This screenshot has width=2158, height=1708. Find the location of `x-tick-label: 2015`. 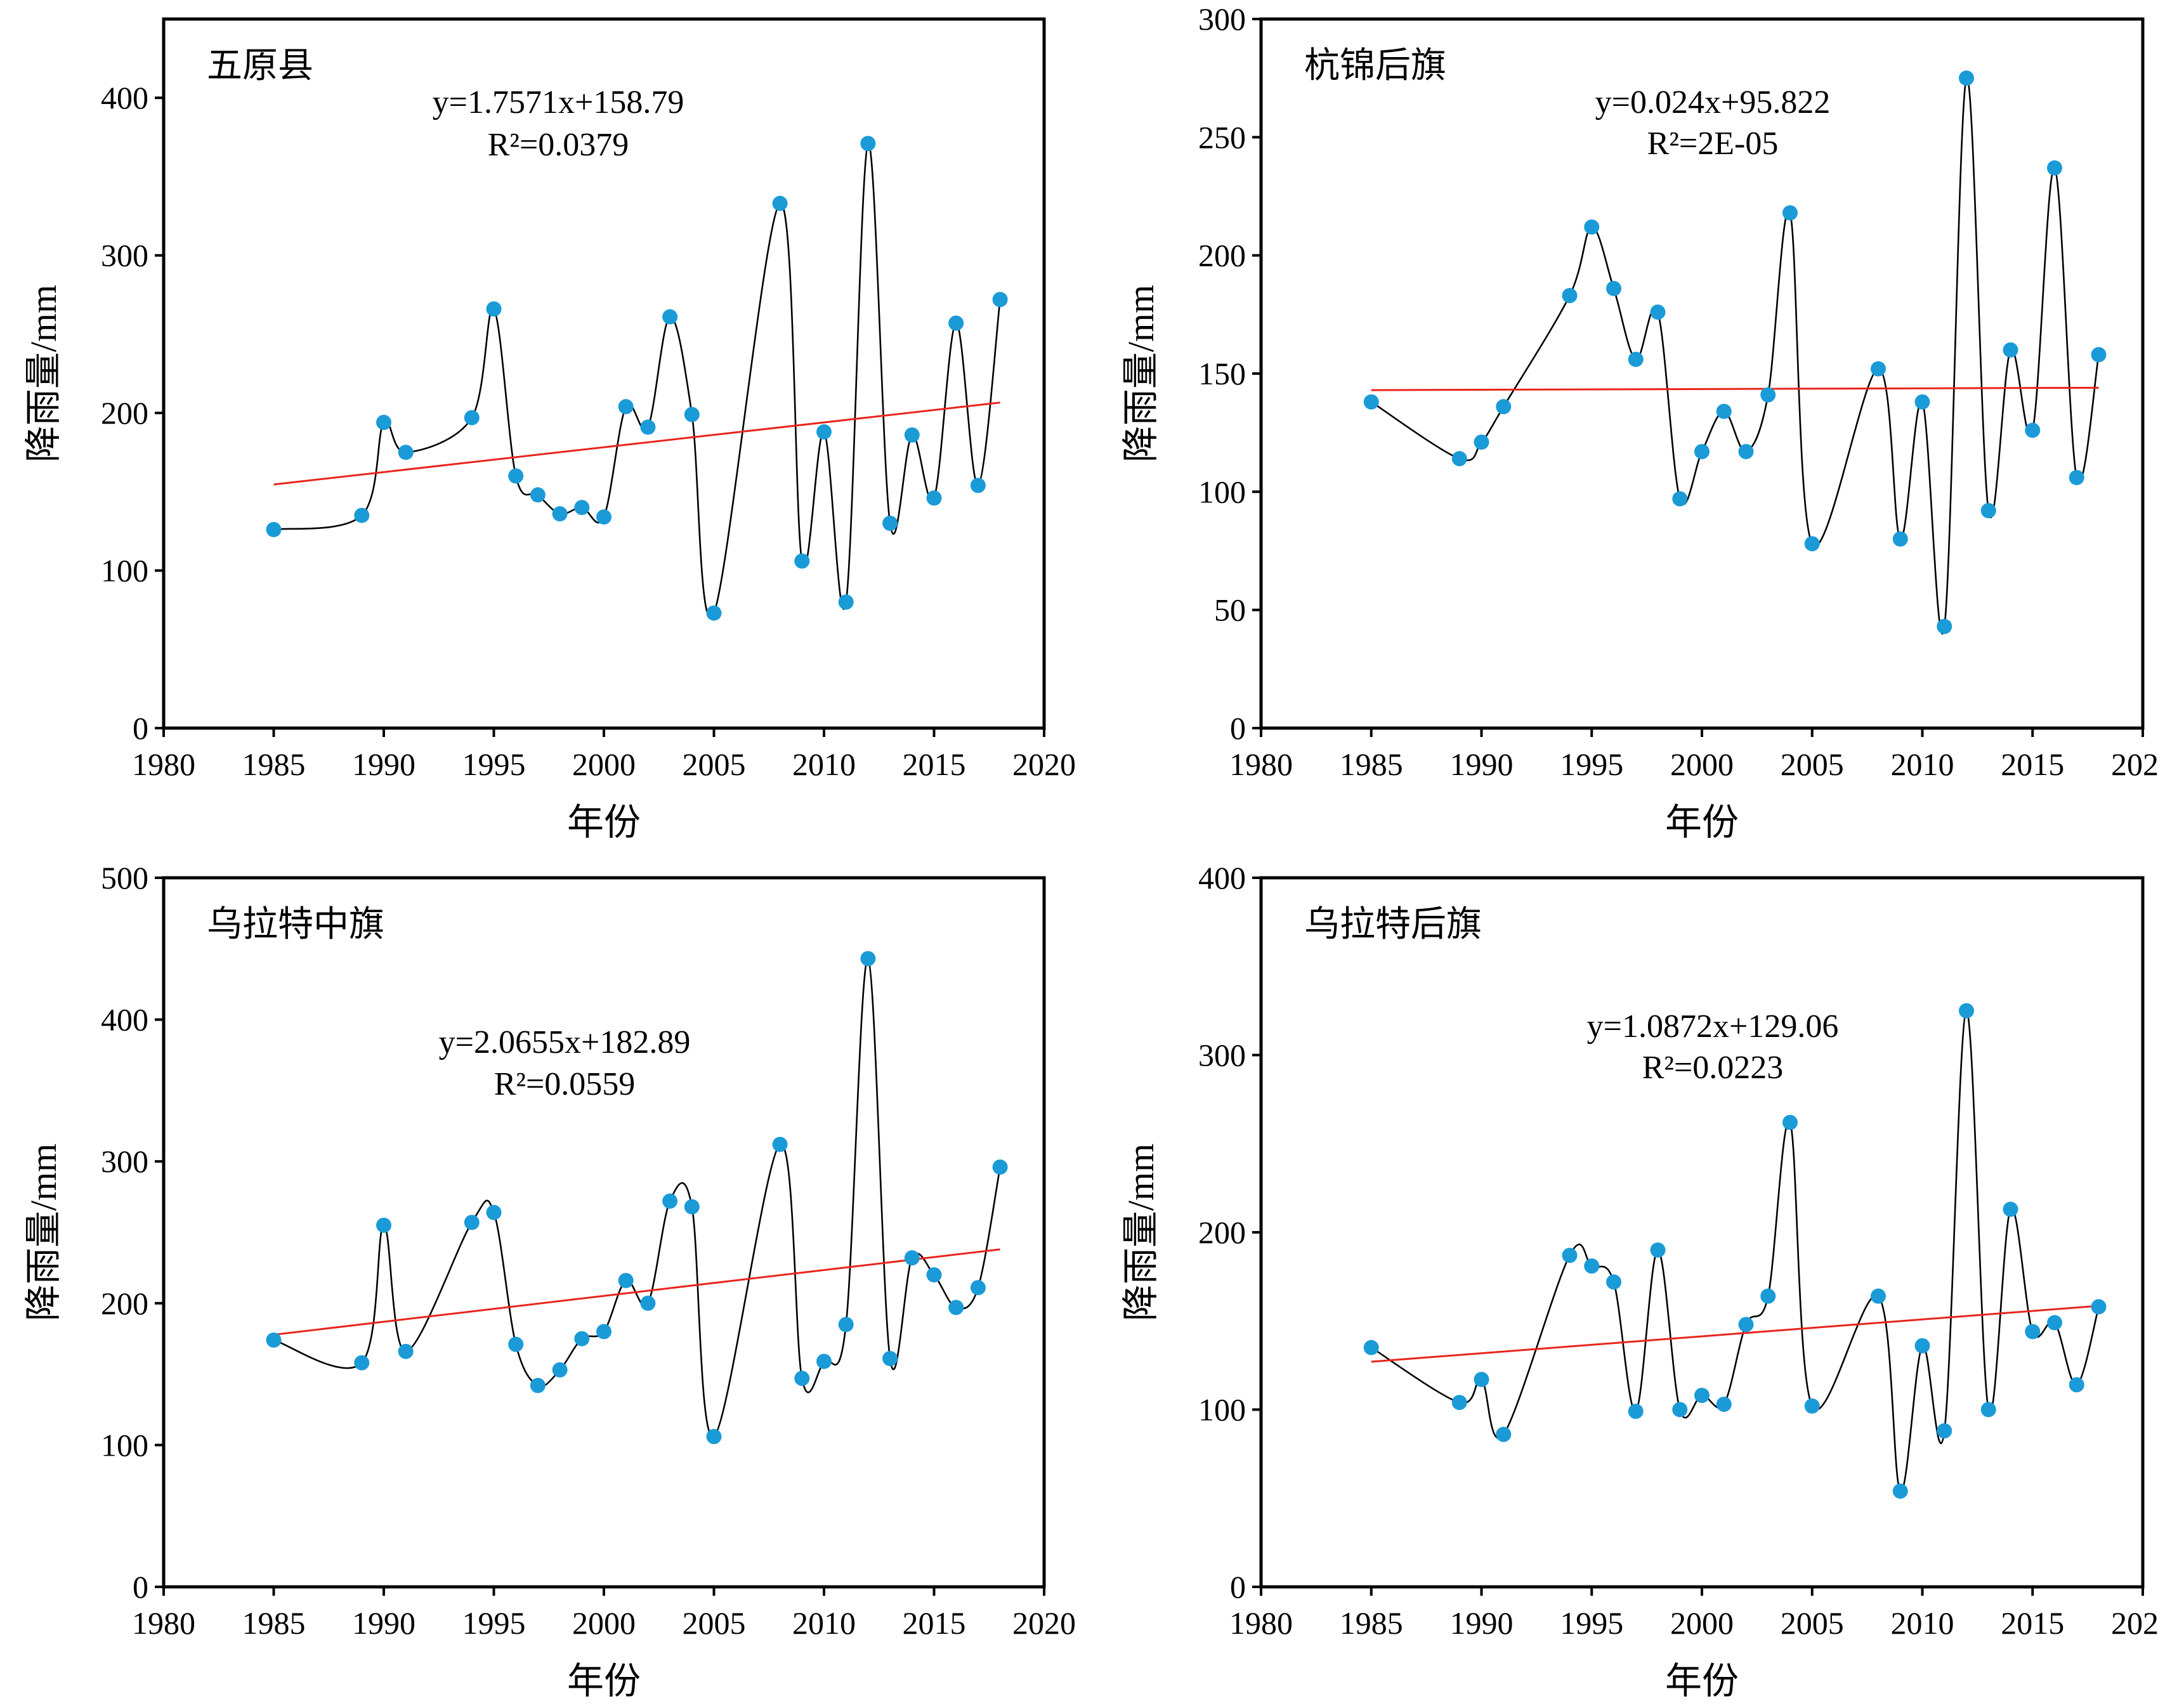

x-tick-label: 2015 is located at coordinates (2032, 1623).